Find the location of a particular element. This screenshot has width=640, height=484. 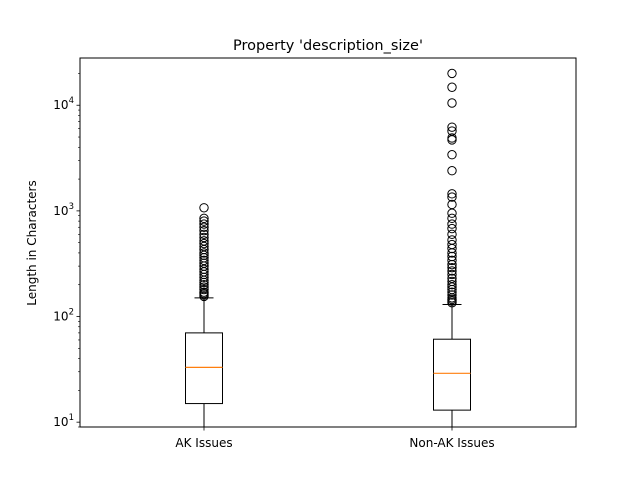

y-tick-label-2: 10³ is located at coordinates (63, 210).